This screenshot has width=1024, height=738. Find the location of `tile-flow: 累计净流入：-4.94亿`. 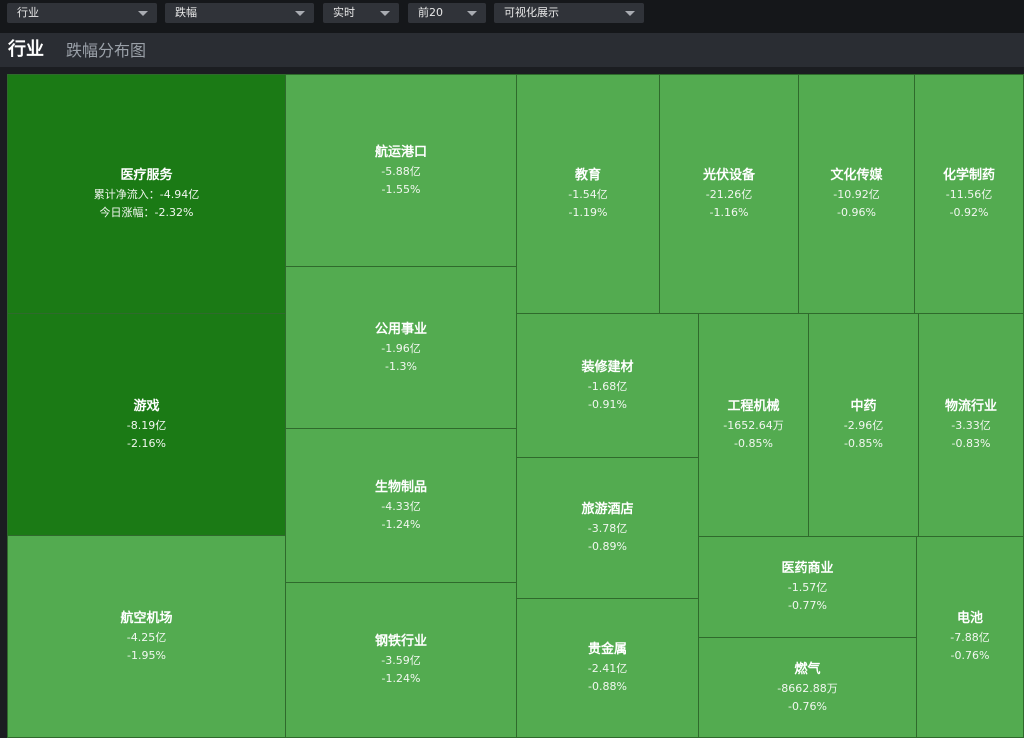

tile-flow: 累计净流入：-4.94亿 is located at coordinates (146, 194).